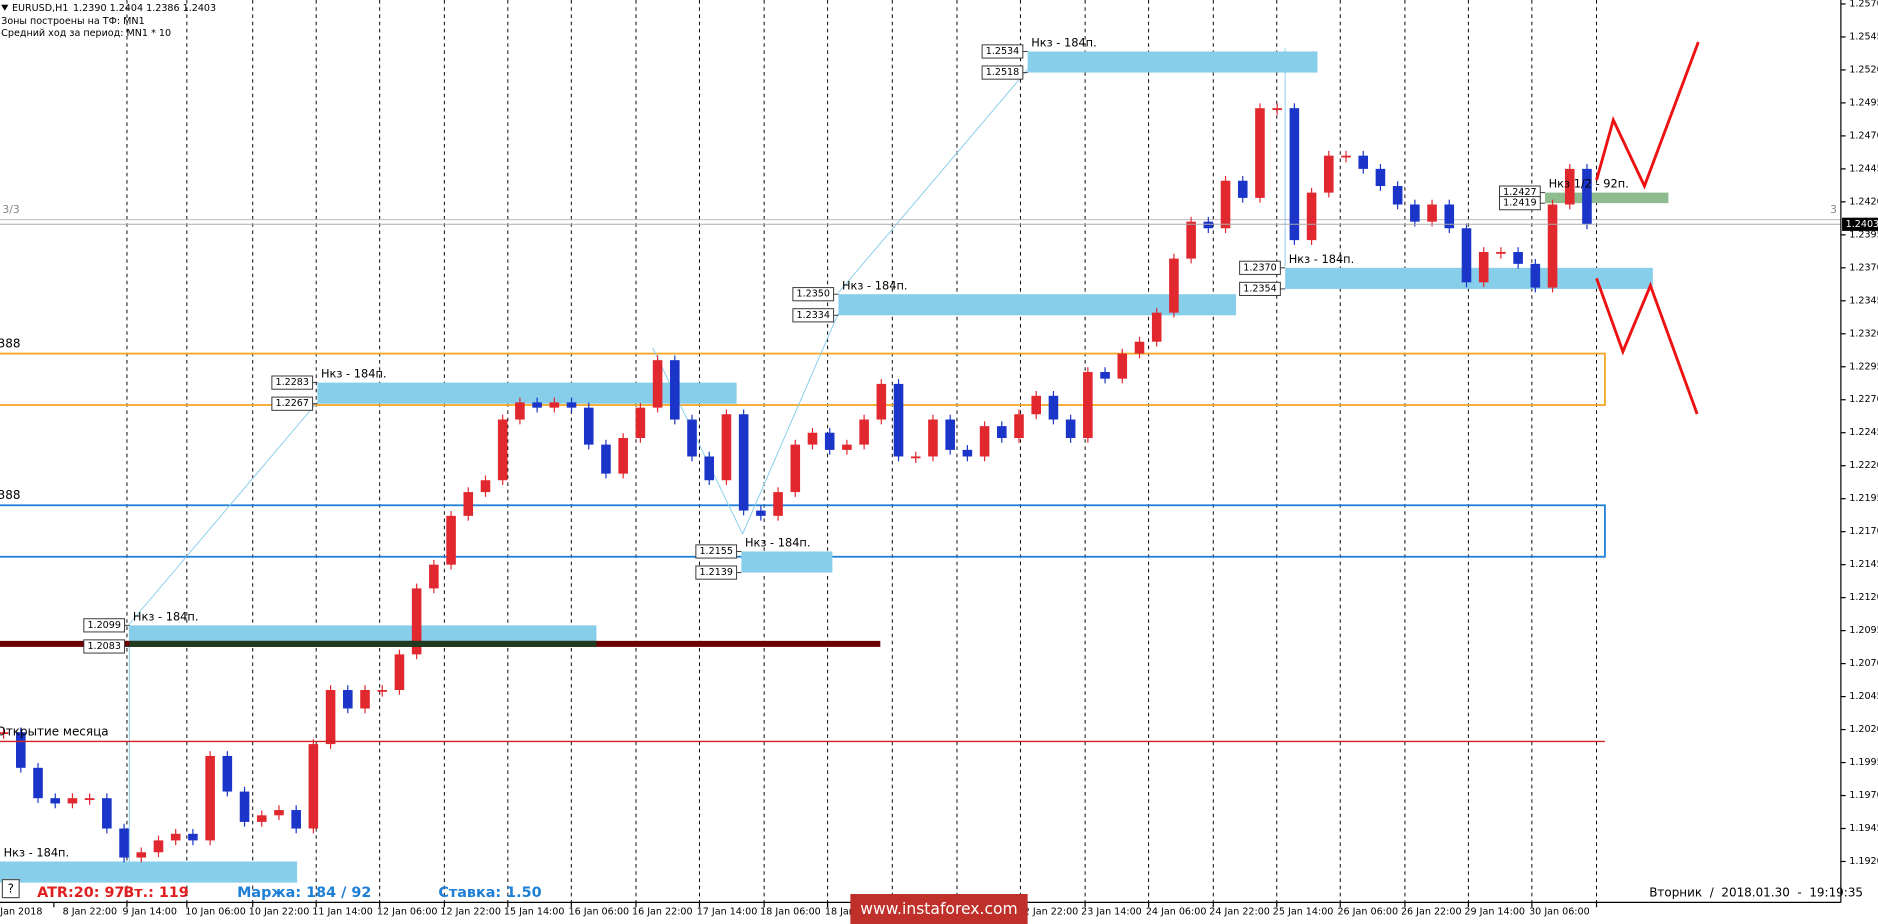  I want to click on y-tick-label: 1.2170, so click(1863, 531).